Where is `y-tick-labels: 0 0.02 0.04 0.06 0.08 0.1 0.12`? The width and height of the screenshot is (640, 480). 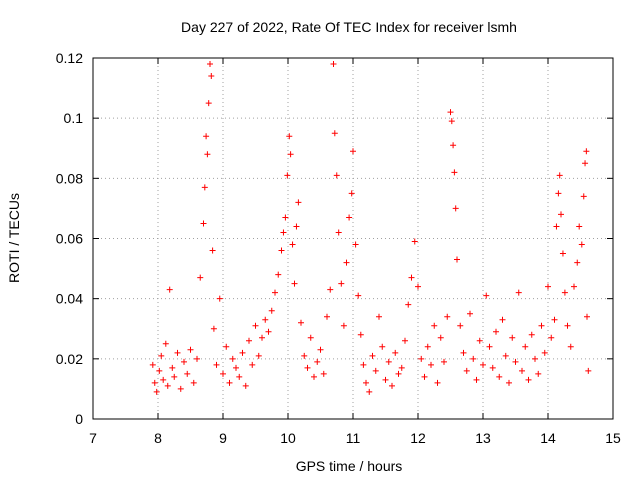
y-tick-labels: 0 0.02 0.04 0.06 0.08 0.1 0.12 is located at coordinates (69, 238).